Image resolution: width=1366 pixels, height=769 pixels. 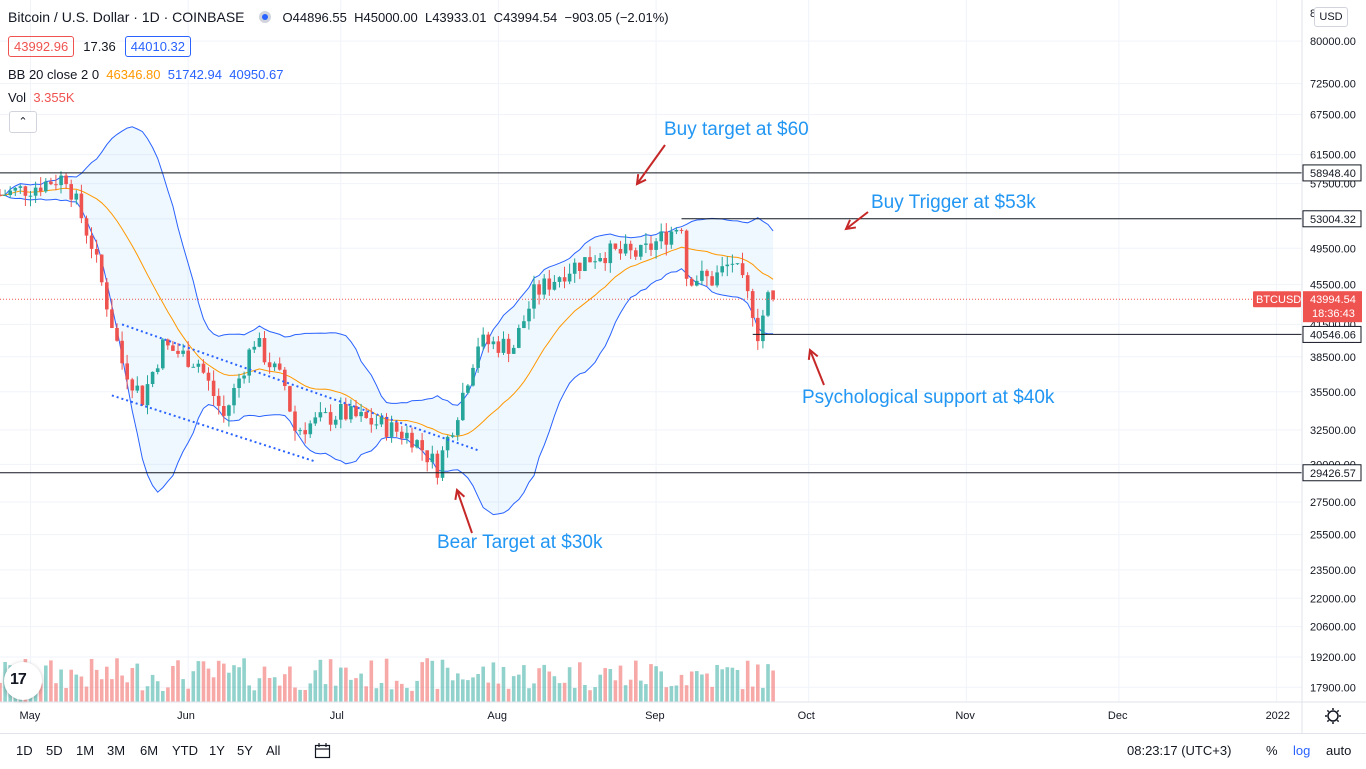 I want to click on buy-button: 44010.32, so click(x=158, y=46).